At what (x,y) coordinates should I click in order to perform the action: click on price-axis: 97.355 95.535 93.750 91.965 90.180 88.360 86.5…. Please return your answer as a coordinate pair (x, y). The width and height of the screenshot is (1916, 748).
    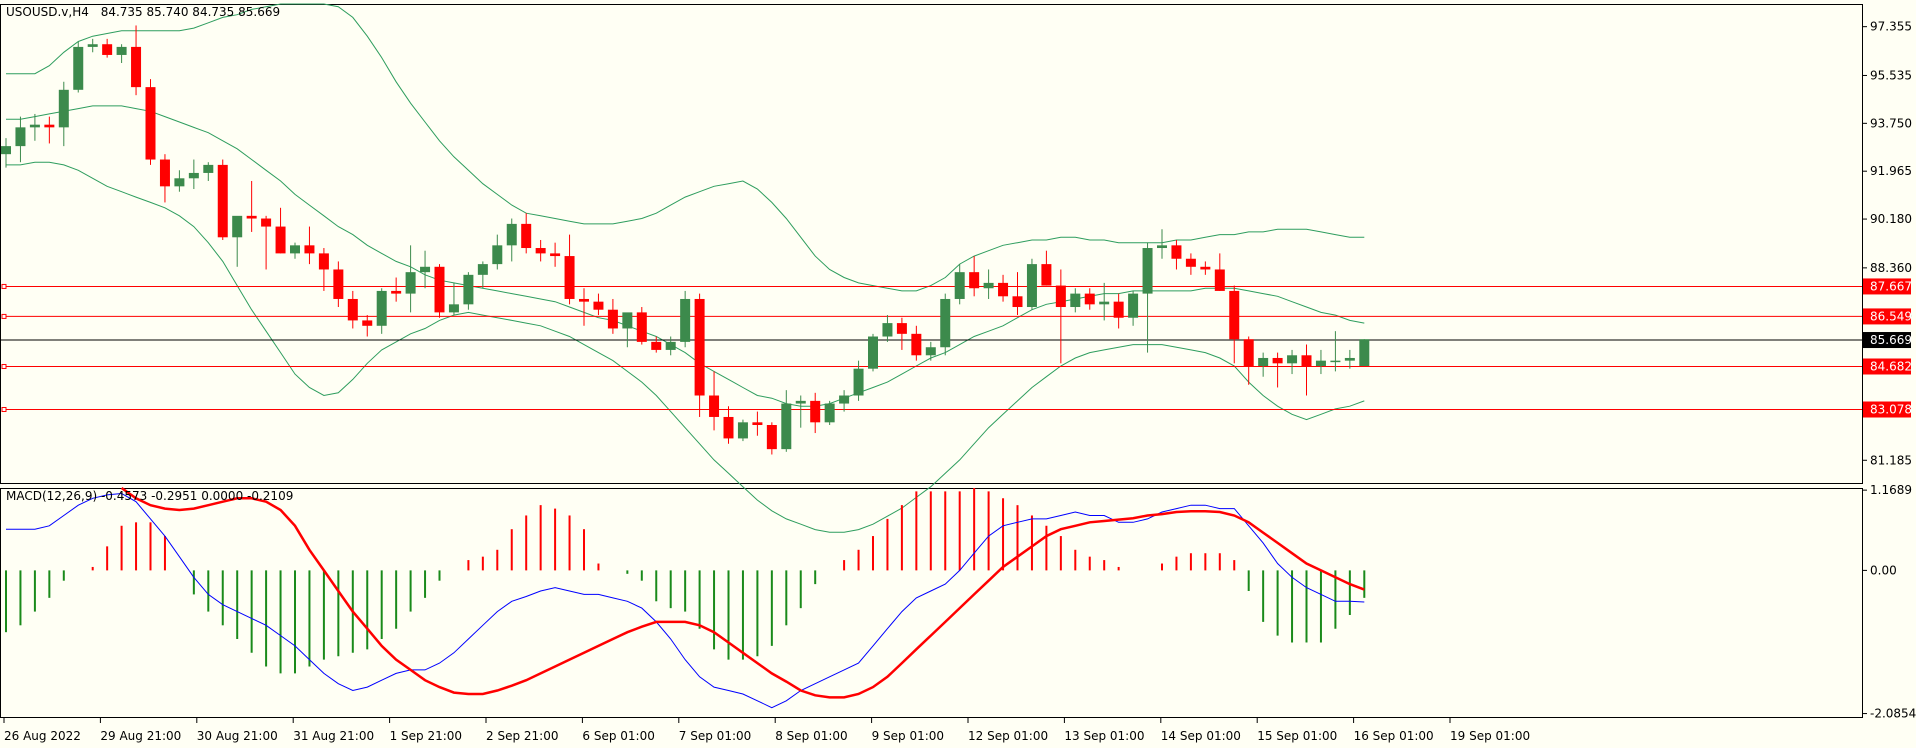
    Looking at the image, I should click on (1887, 243).